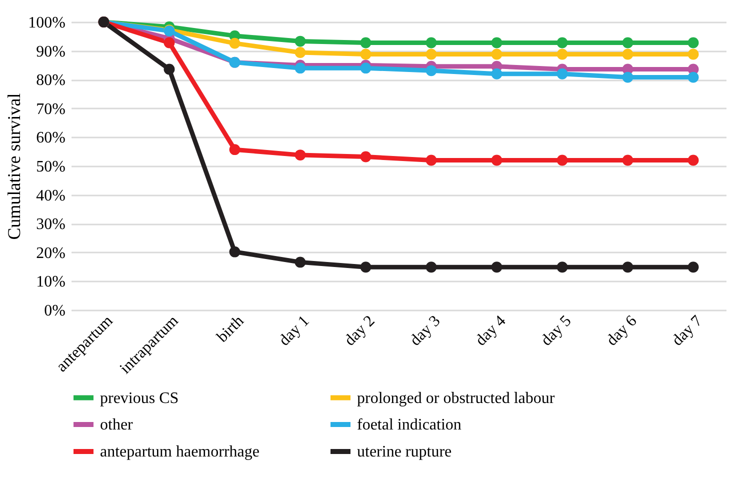 Image resolution: width=733 pixels, height=501 pixels. Describe the element at coordinates (47, 23) in the screenshot. I see `y-tick-label: 100%` at that location.